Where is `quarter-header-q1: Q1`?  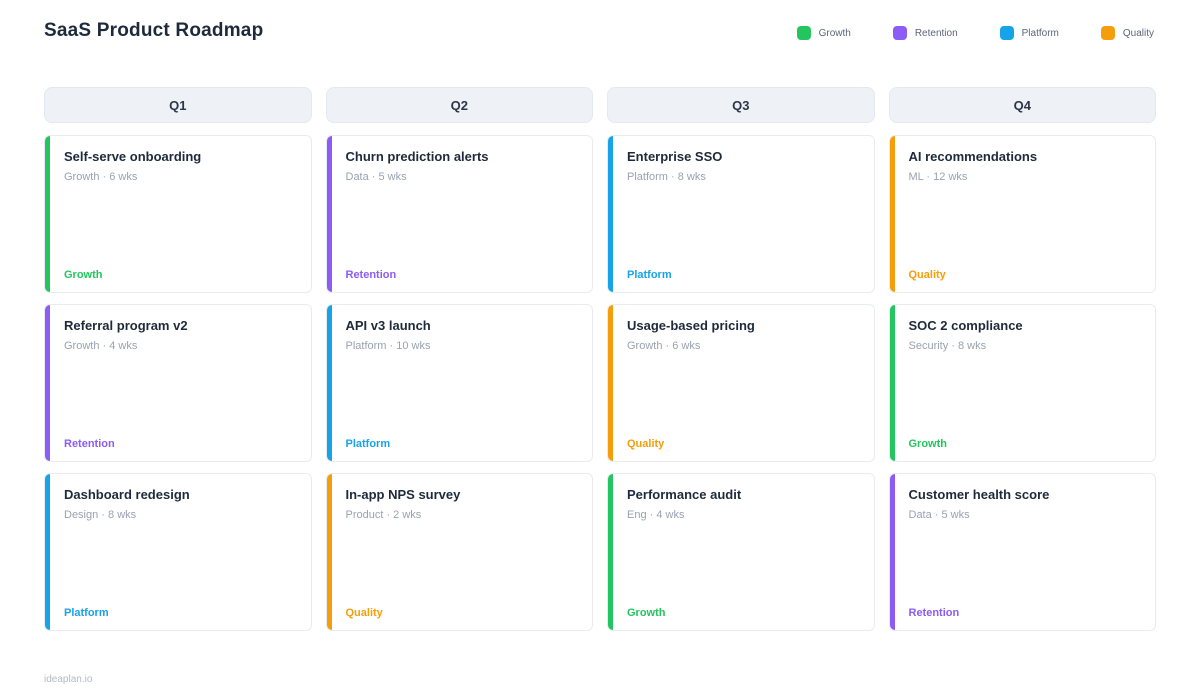
quarter-header-q1: Q1 is located at coordinates (178, 105).